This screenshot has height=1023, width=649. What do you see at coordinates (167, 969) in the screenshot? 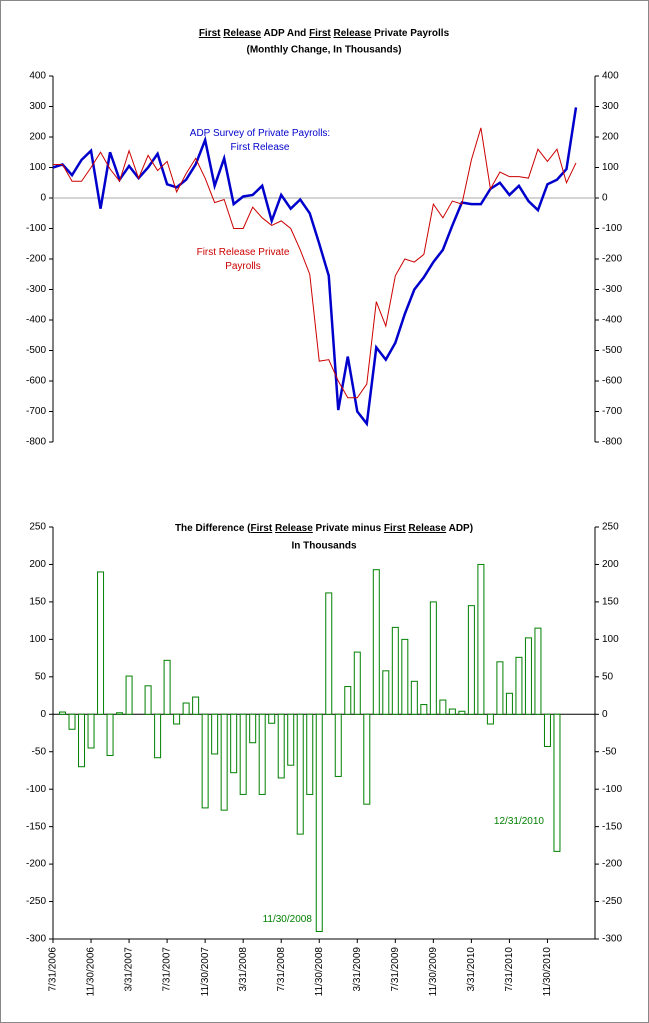
I see `x-tick-label: 7/31/2007` at bounding box center [167, 969].